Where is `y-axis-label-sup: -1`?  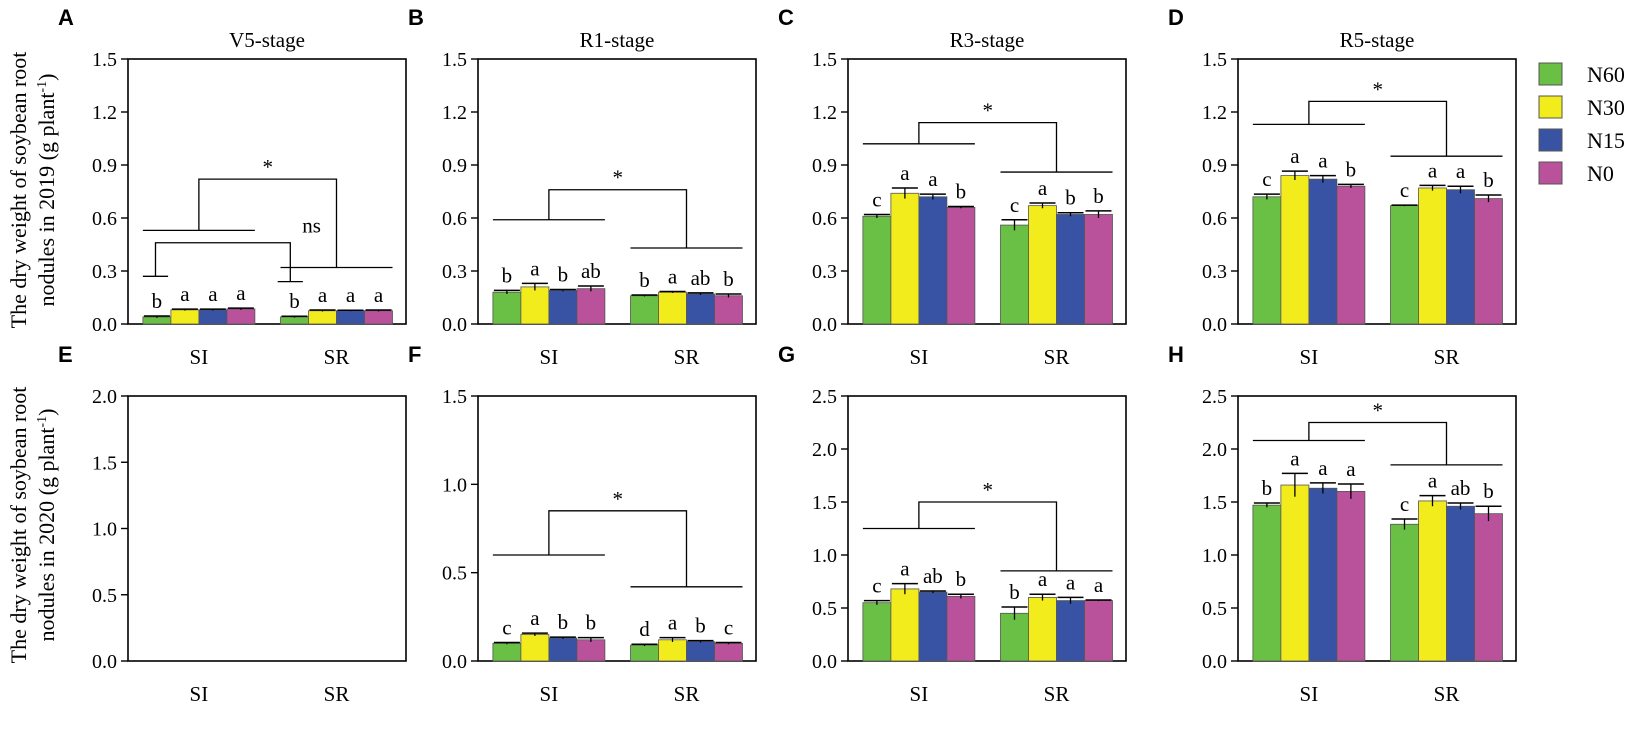 y-axis-label-sup: -1 is located at coordinates (42, 87).